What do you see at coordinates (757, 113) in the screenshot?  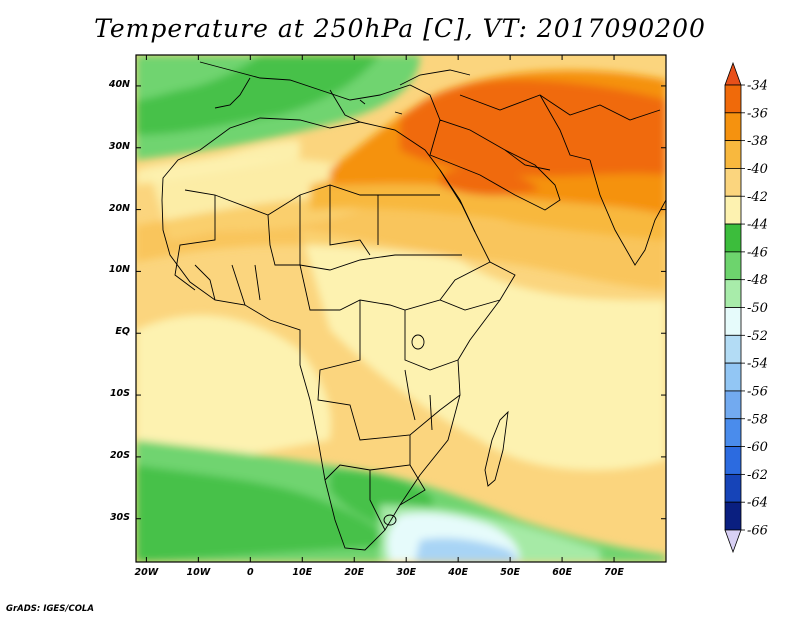 I see `colorbar-label: -36` at bounding box center [757, 113].